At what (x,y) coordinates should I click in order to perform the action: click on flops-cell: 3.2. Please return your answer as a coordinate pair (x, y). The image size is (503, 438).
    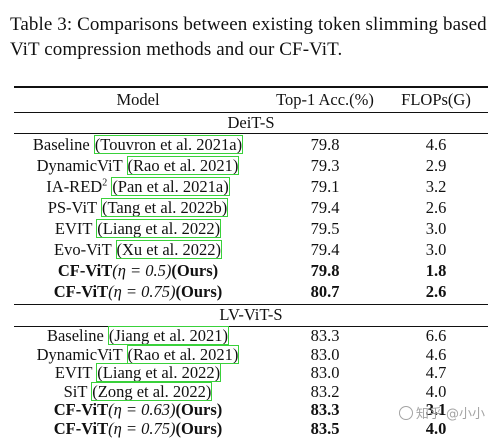
    Looking at the image, I should click on (436, 186).